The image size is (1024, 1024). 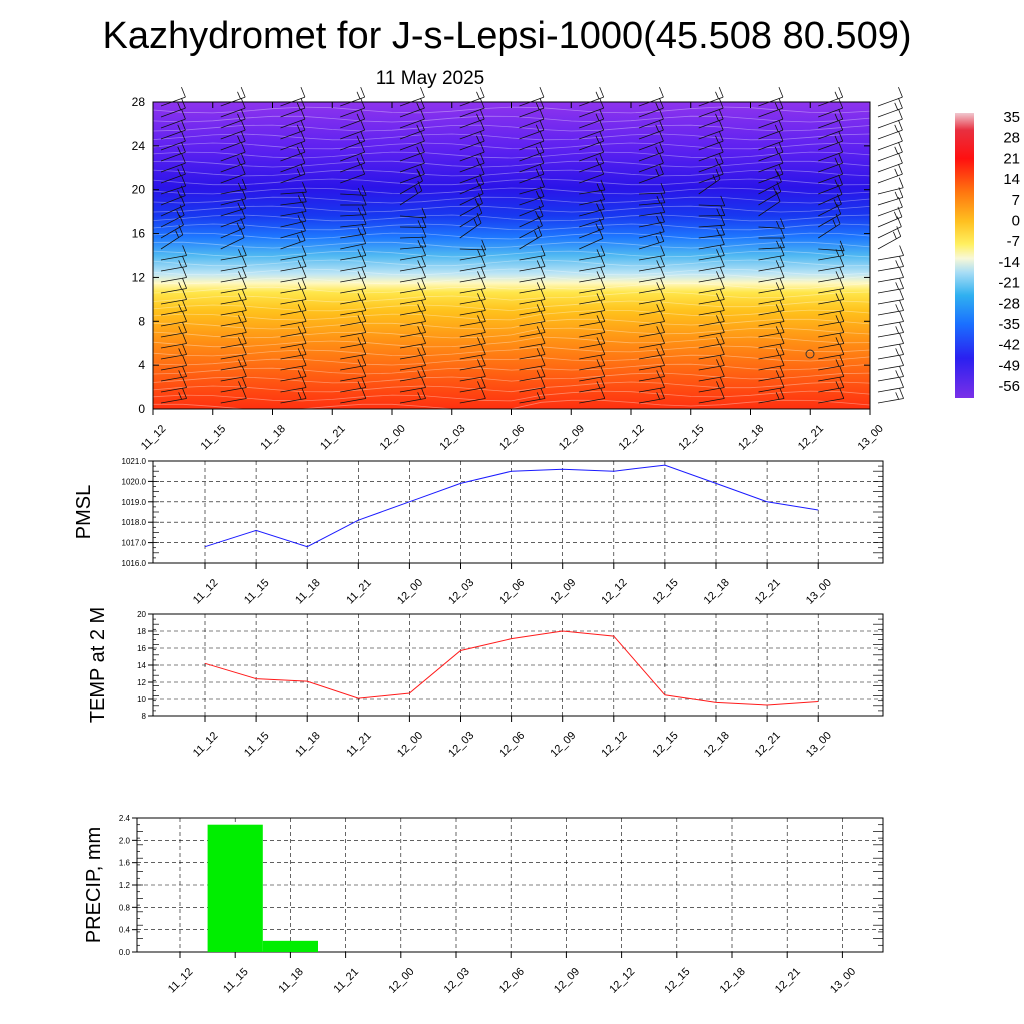 I want to click on x-tick-label: 12_12, so click(x=614, y=592).